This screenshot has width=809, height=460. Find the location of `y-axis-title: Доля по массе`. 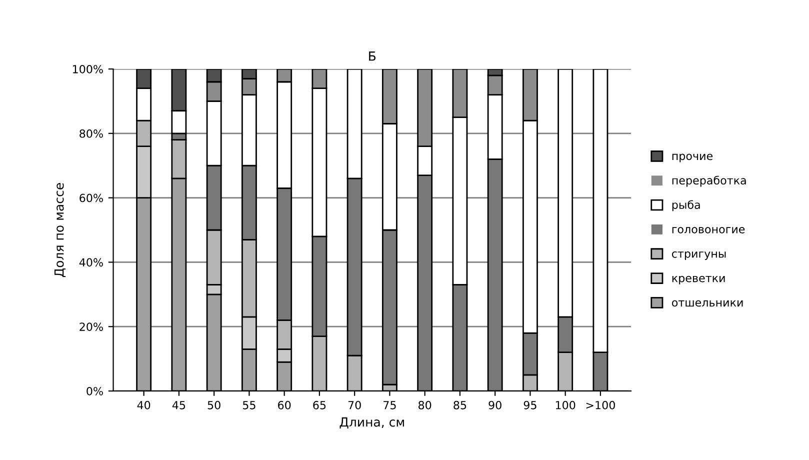

y-axis-title: Доля по массе is located at coordinates (60, 230).